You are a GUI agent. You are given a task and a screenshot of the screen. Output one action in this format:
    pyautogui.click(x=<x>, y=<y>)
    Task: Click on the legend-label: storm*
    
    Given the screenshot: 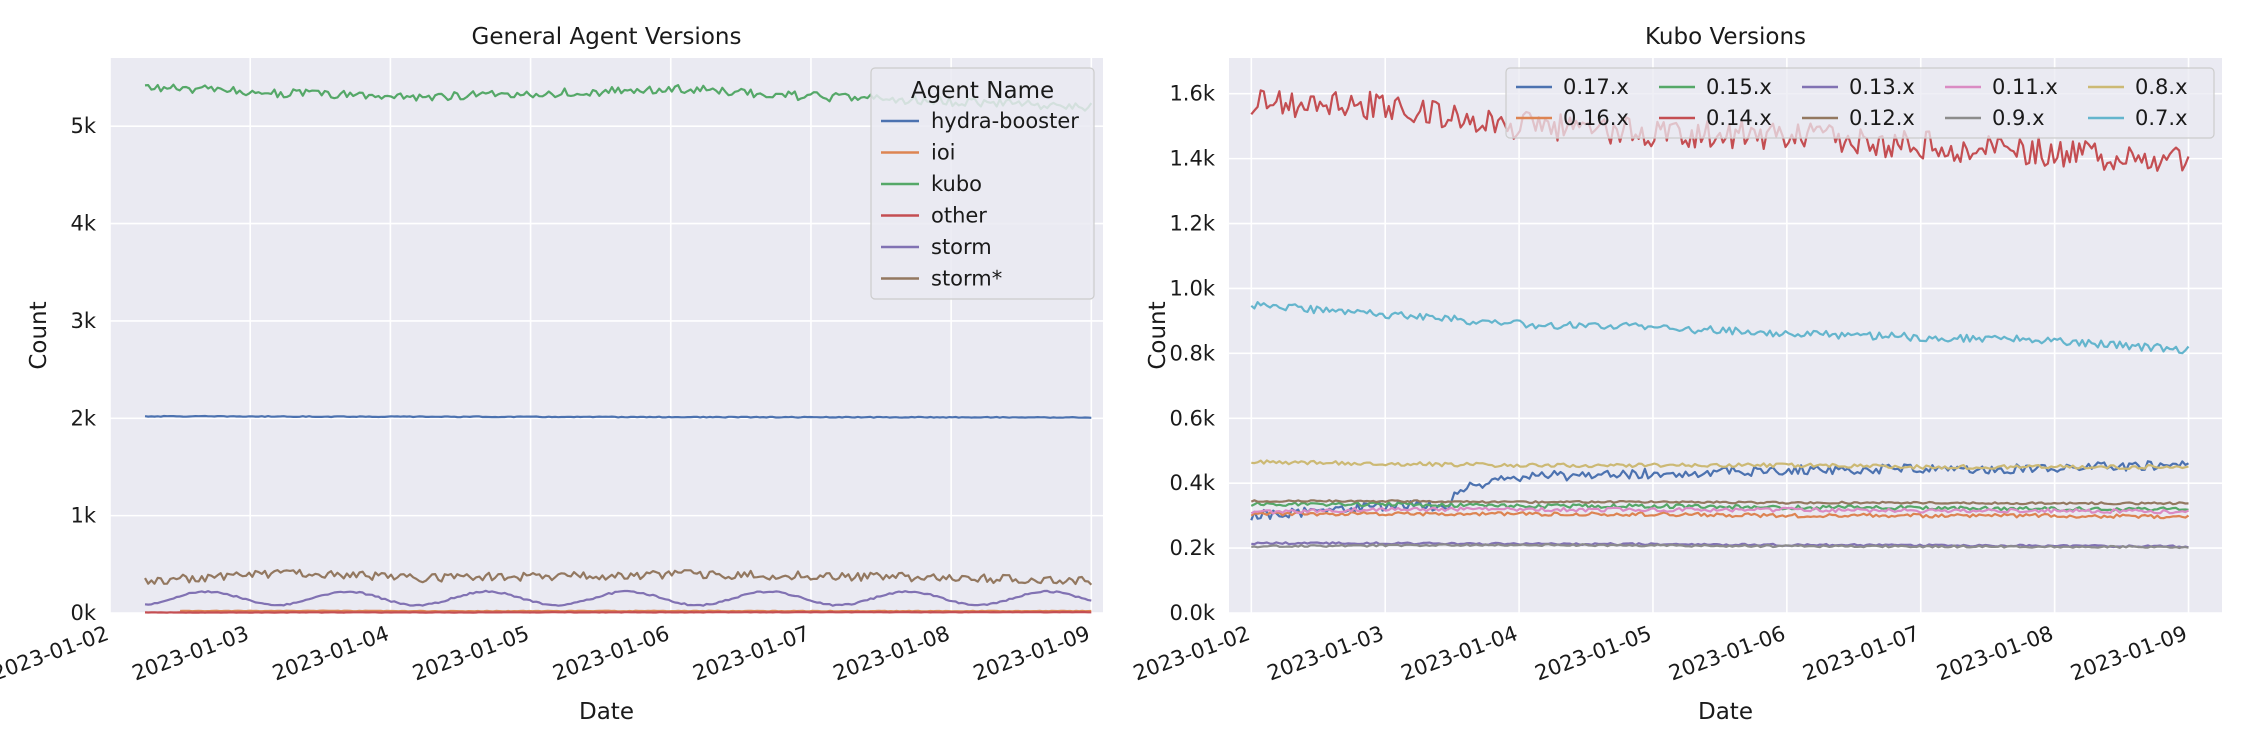 What is the action you would take?
    pyautogui.click(x=966, y=279)
    